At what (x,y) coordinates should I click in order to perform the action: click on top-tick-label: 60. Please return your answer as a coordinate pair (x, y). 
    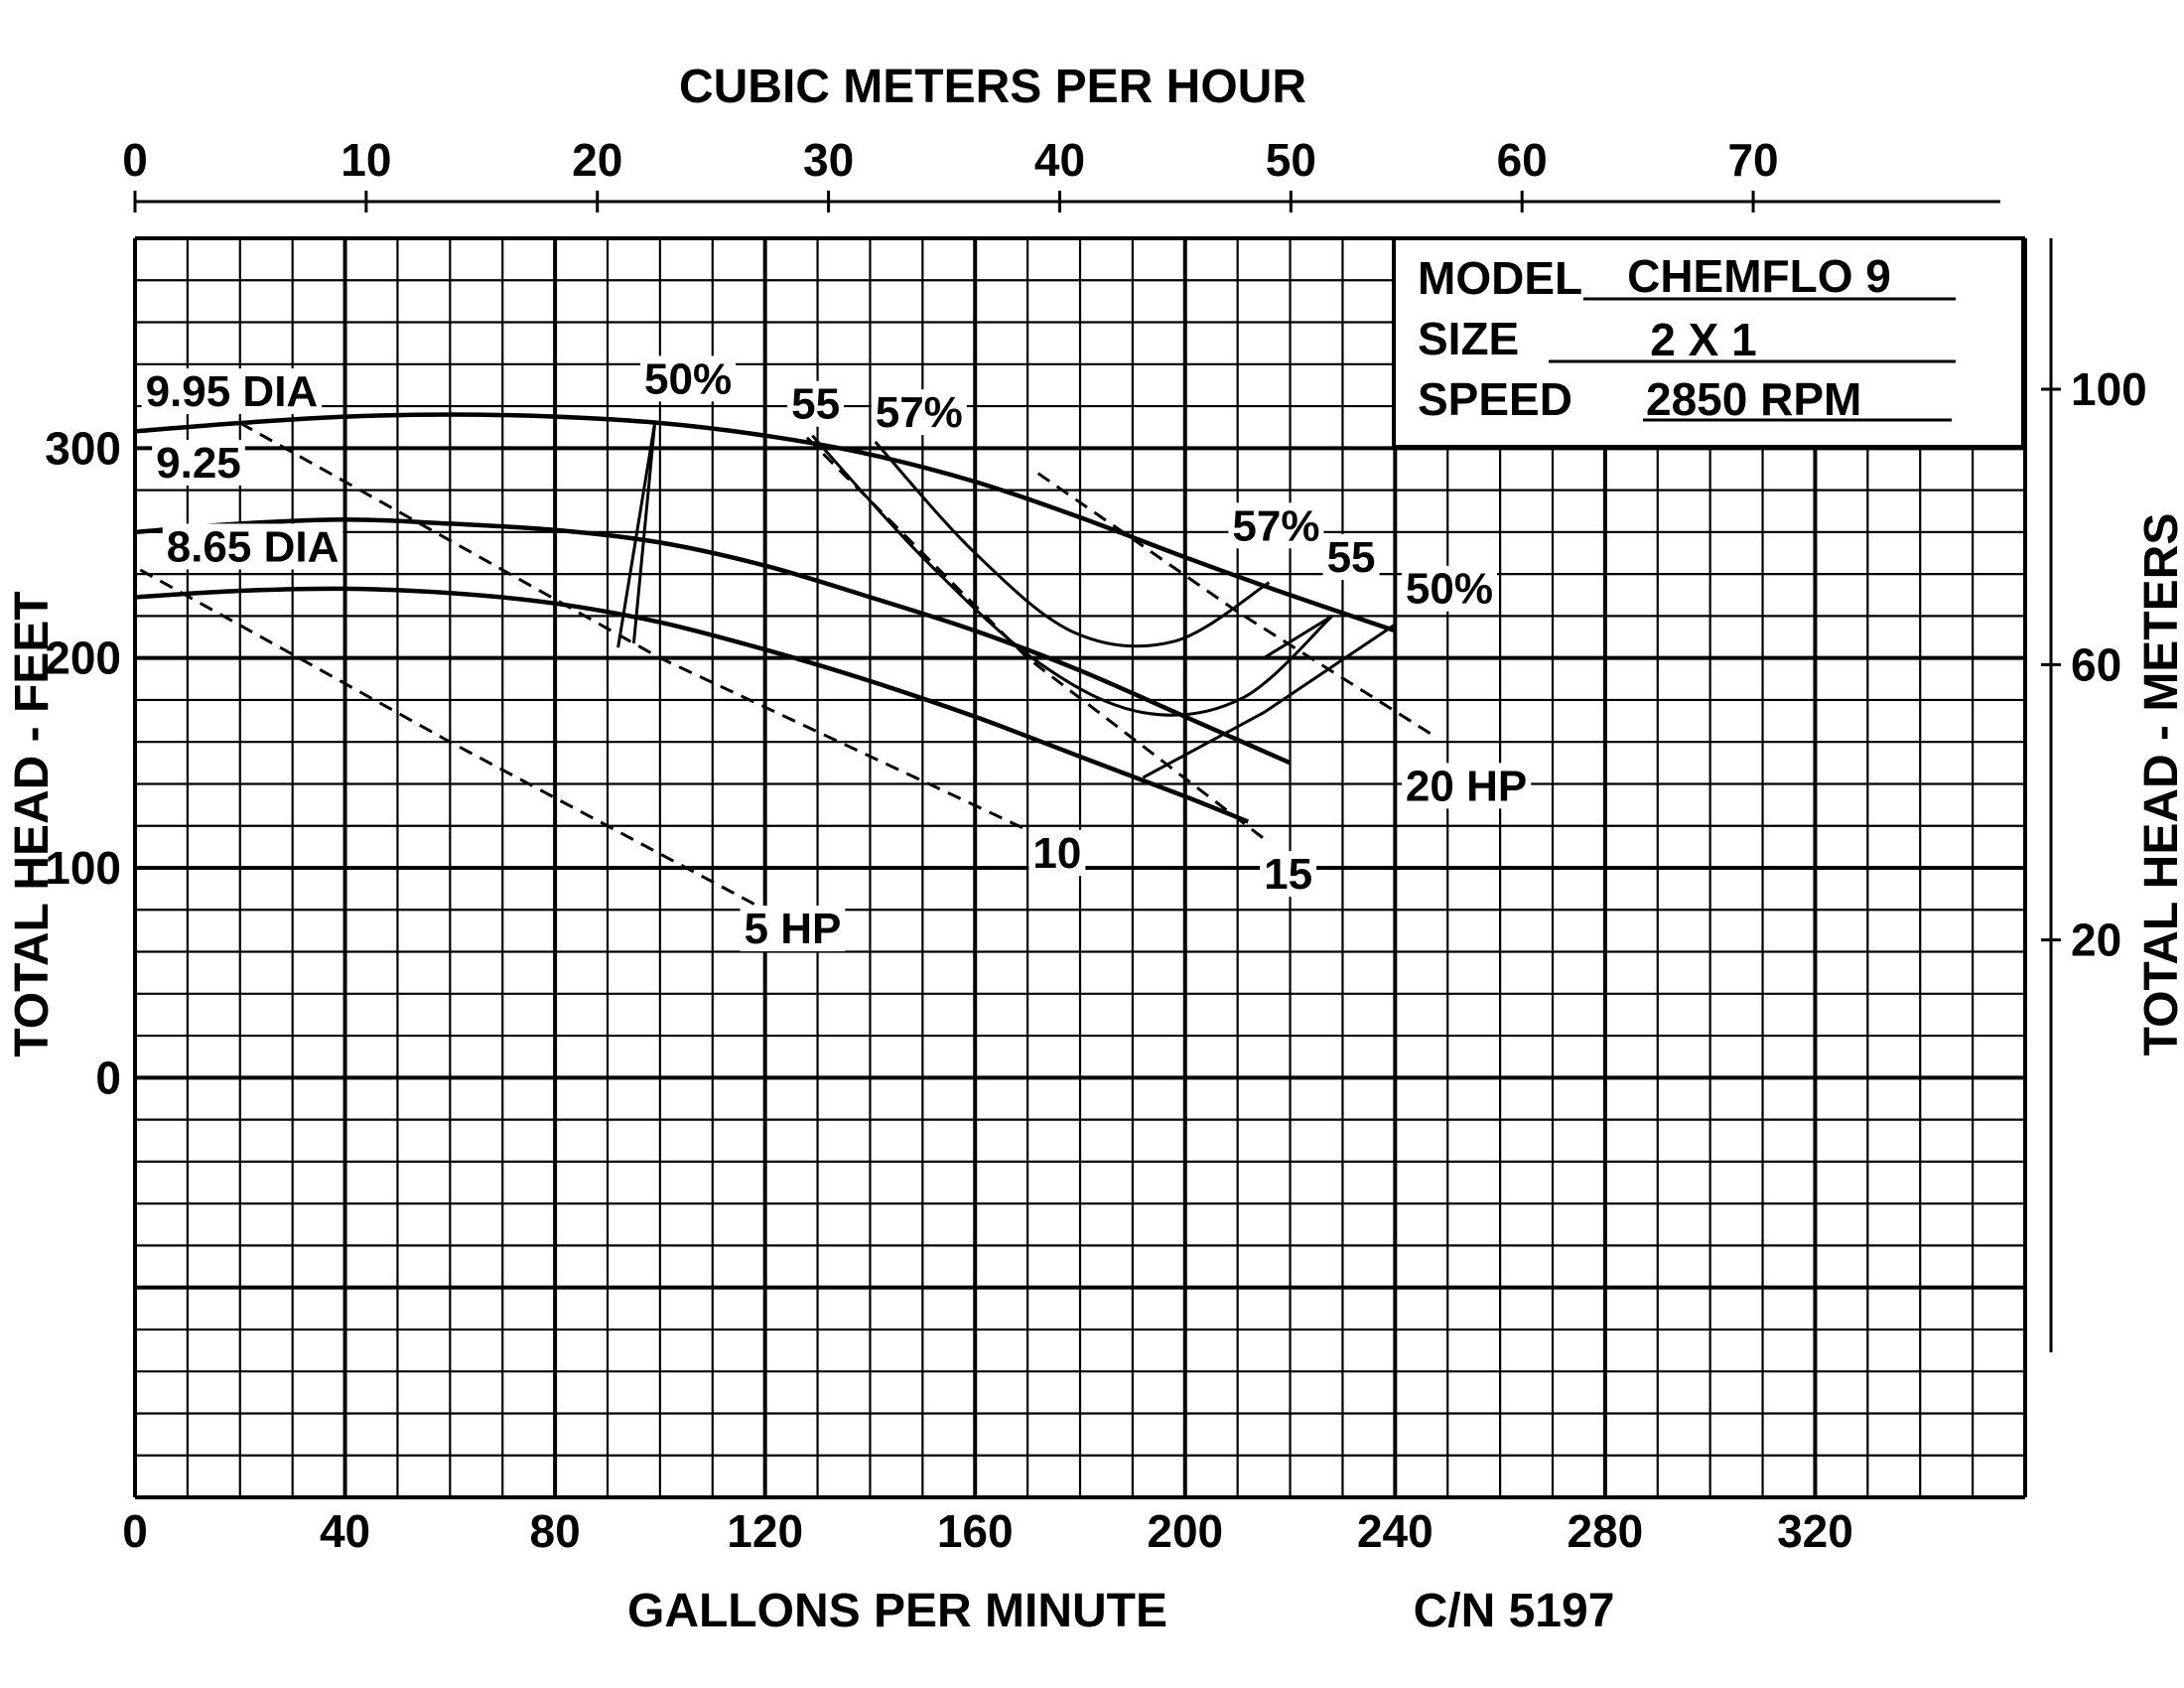
    Looking at the image, I should click on (1522, 160).